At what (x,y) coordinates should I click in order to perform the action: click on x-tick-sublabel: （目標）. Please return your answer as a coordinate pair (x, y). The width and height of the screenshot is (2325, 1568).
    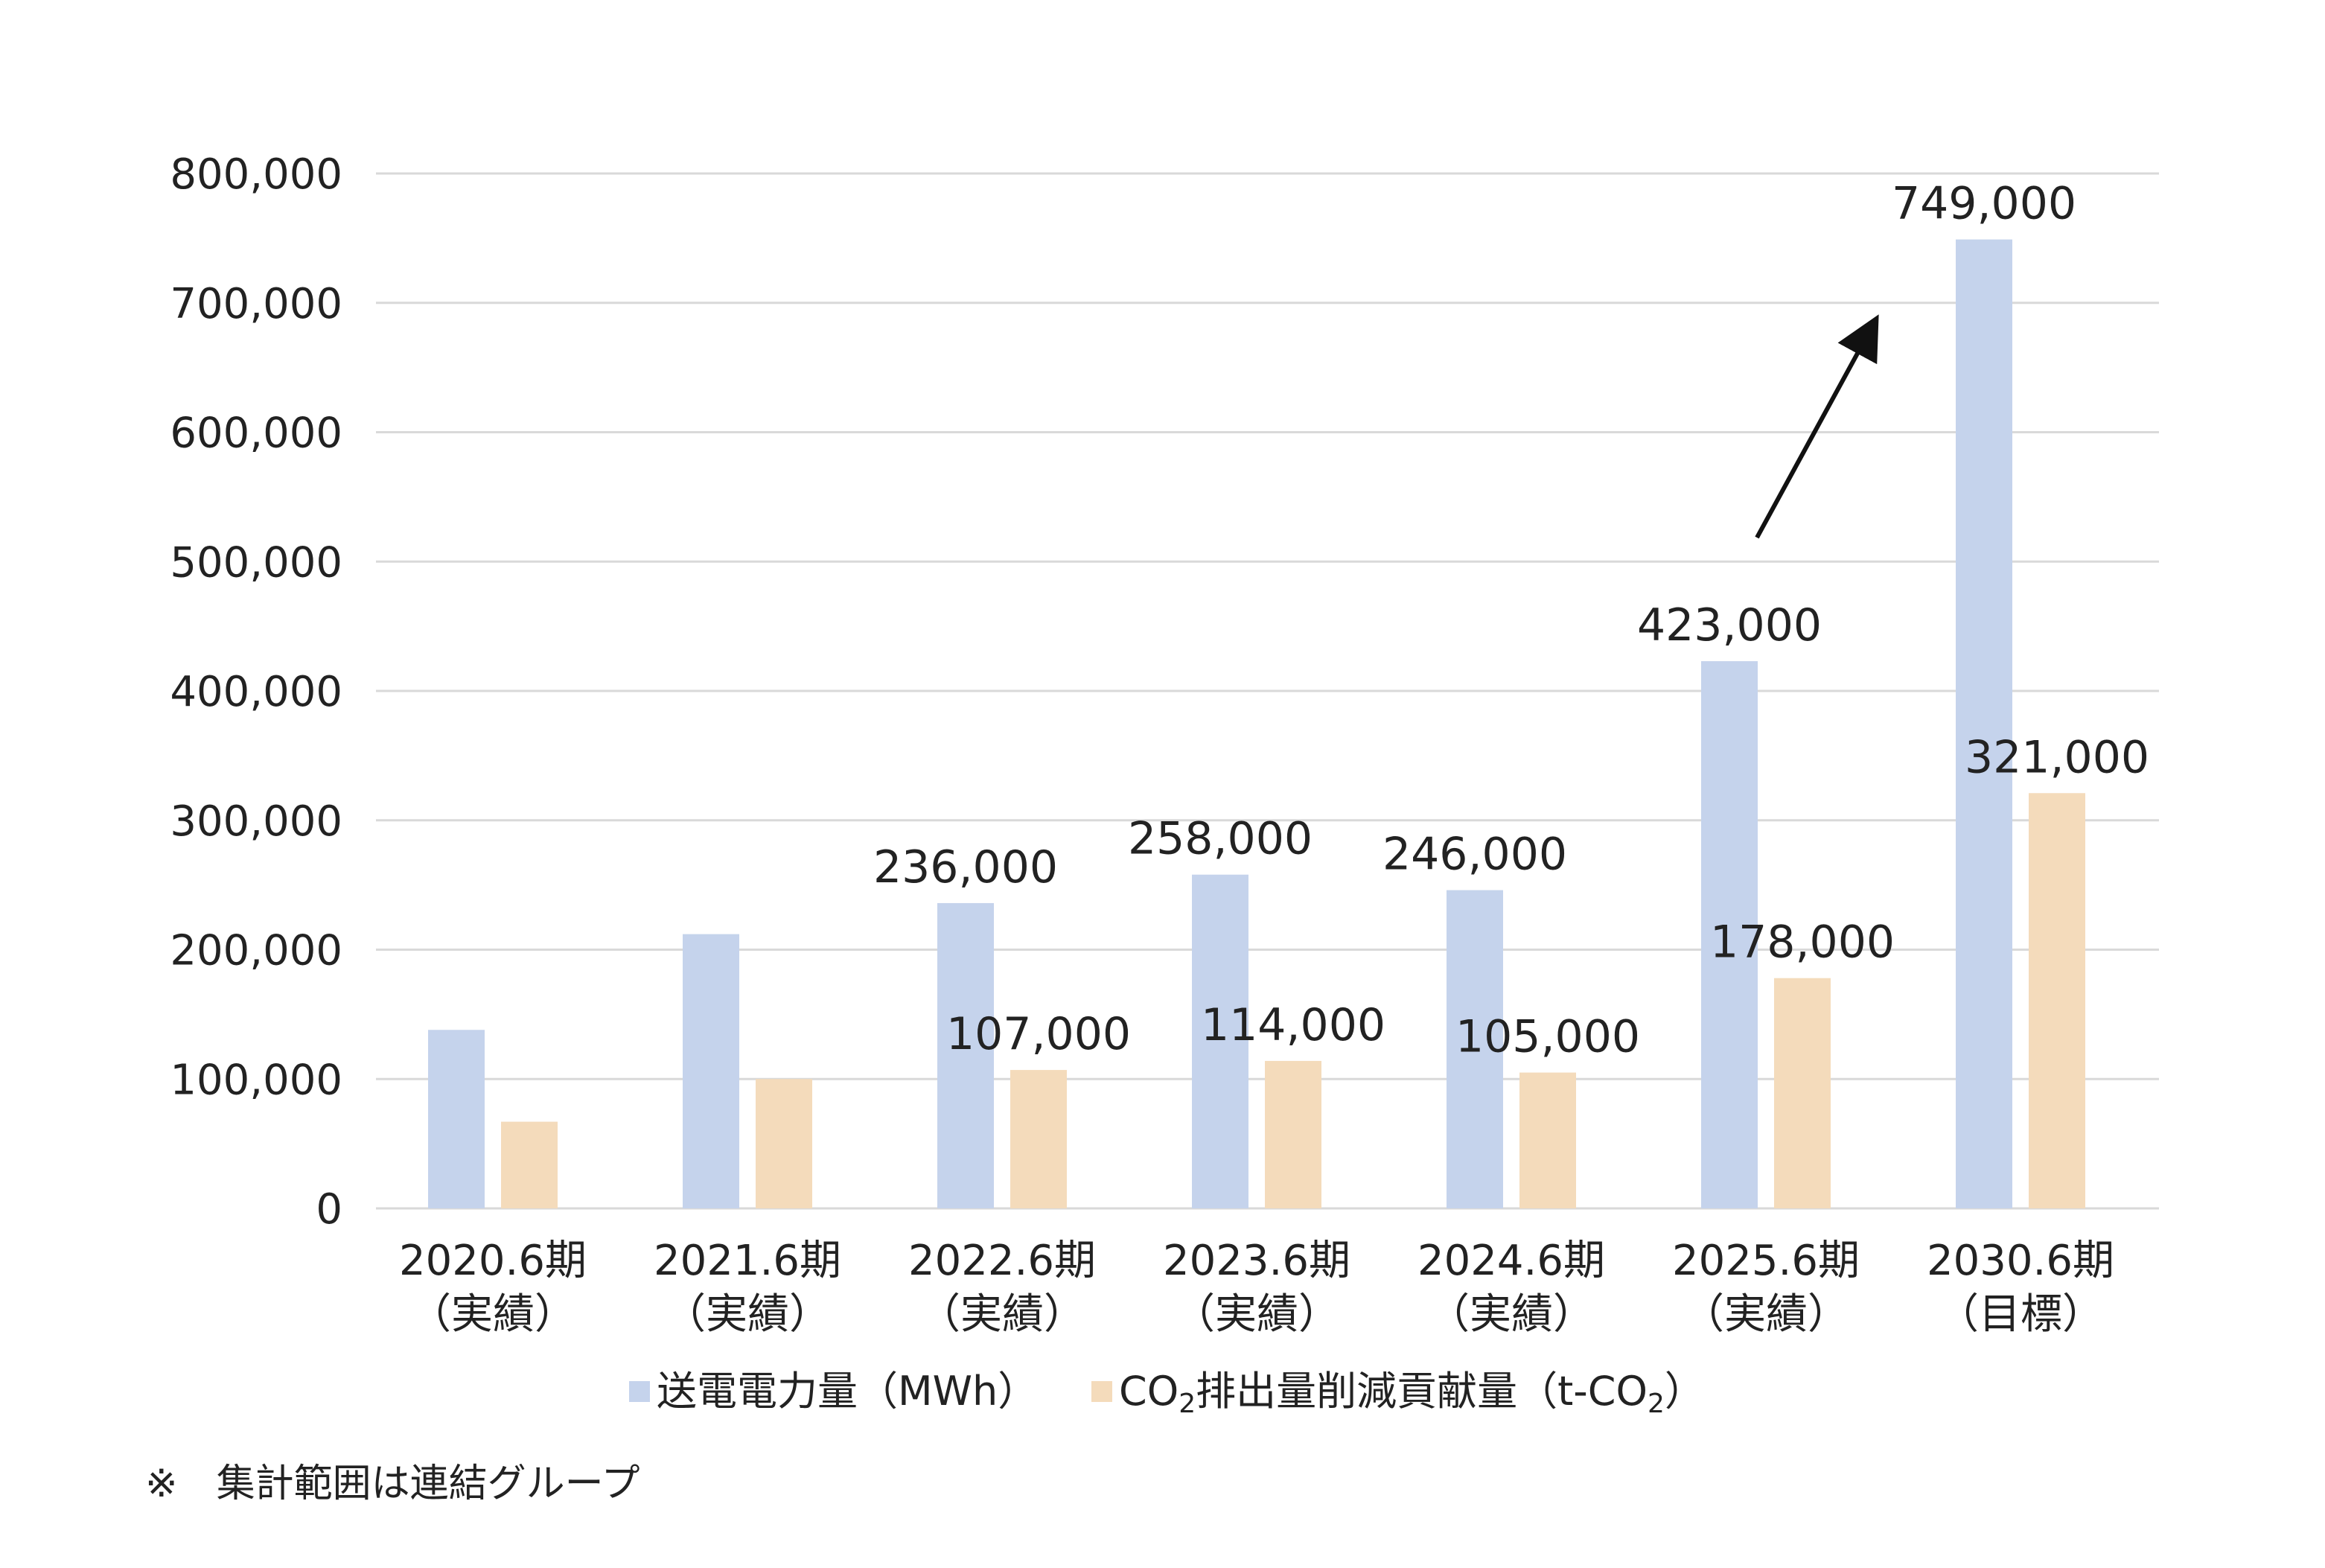
    Looking at the image, I should click on (2020, 1314).